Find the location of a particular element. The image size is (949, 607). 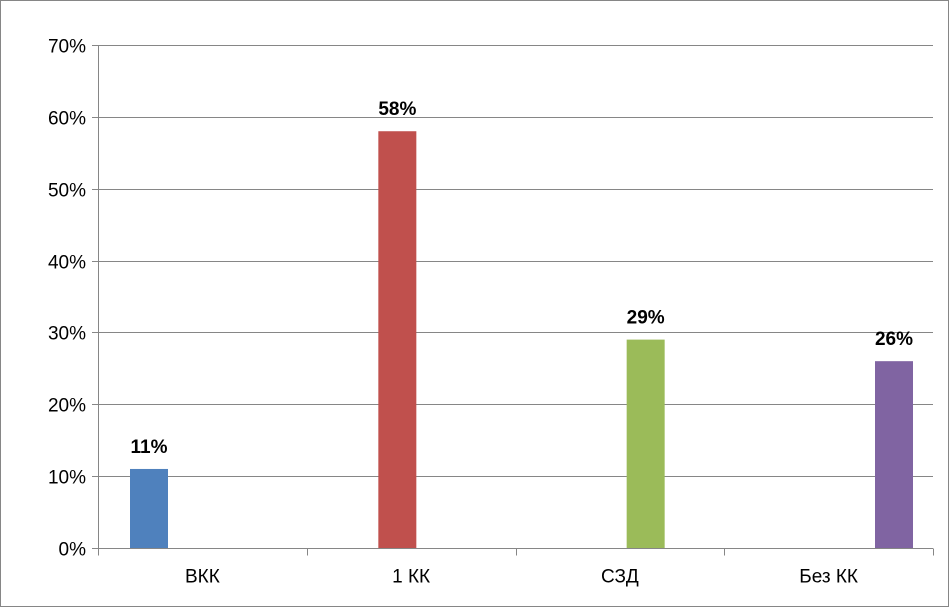

y-tick-label: 10% is located at coordinates (67, 478).